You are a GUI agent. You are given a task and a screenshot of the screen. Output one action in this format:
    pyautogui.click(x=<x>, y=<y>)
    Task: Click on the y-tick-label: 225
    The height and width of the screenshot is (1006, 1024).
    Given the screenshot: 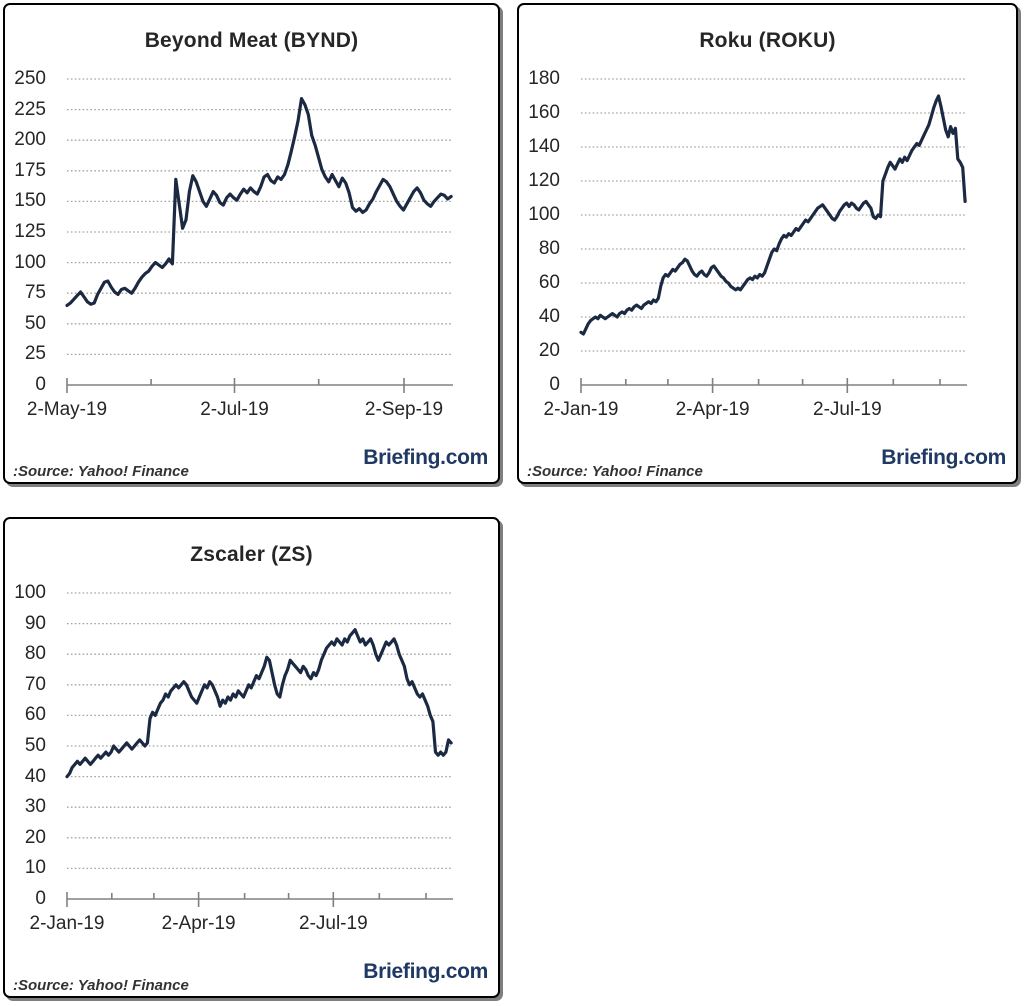 What is the action you would take?
    pyautogui.click(x=30, y=109)
    